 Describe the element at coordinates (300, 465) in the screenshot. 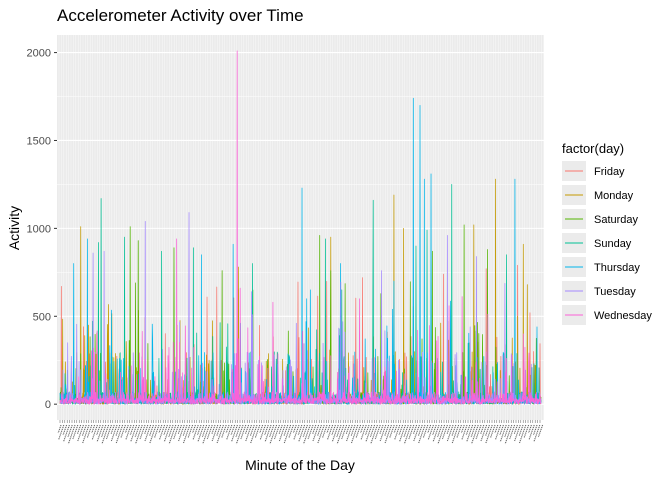

I see `x-axis-title: Minute of the Day` at that location.